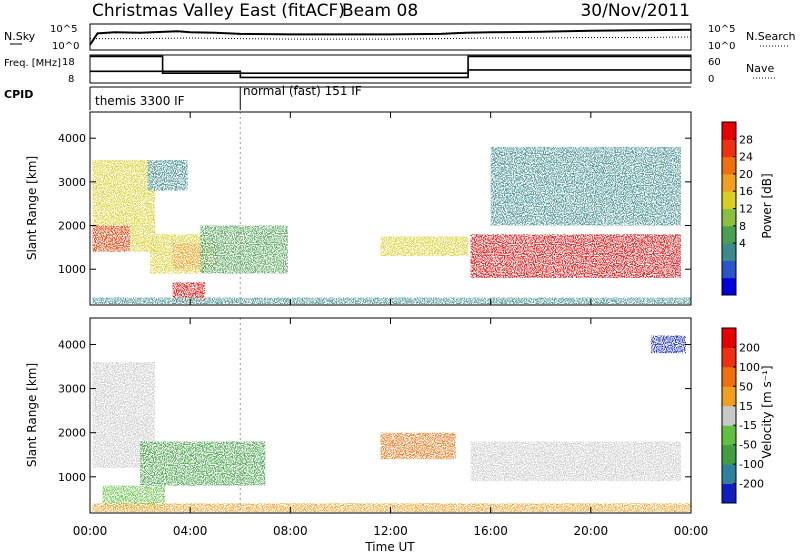 The image size is (800, 554). Describe the element at coordinates (635, 11) in the screenshot. I see `date-label: 30/Nov/2011` at that location.